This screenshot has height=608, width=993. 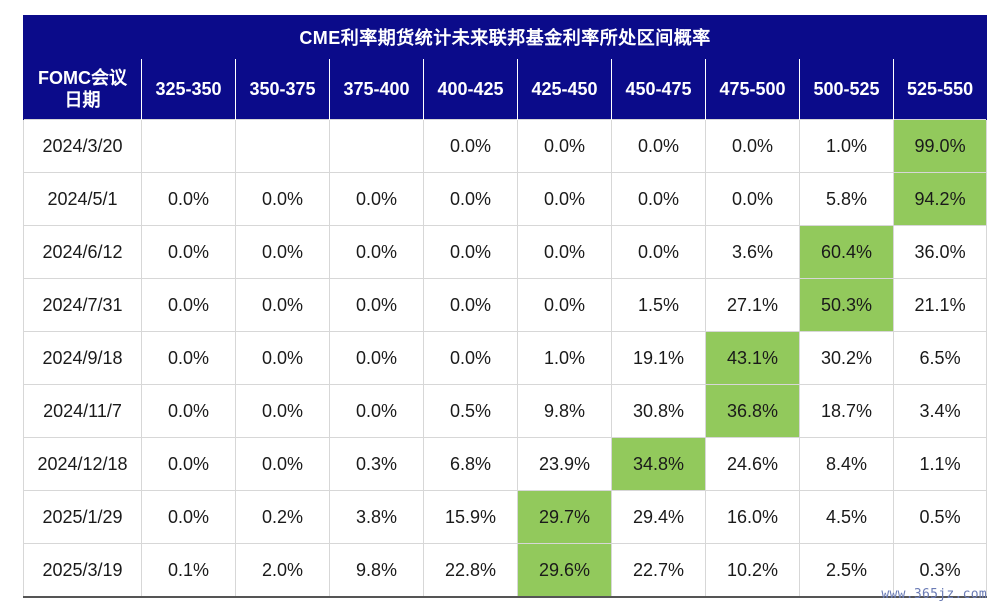 I want to click on probability-cell-highlighted: 36.8%, so click(x=752, y=411).